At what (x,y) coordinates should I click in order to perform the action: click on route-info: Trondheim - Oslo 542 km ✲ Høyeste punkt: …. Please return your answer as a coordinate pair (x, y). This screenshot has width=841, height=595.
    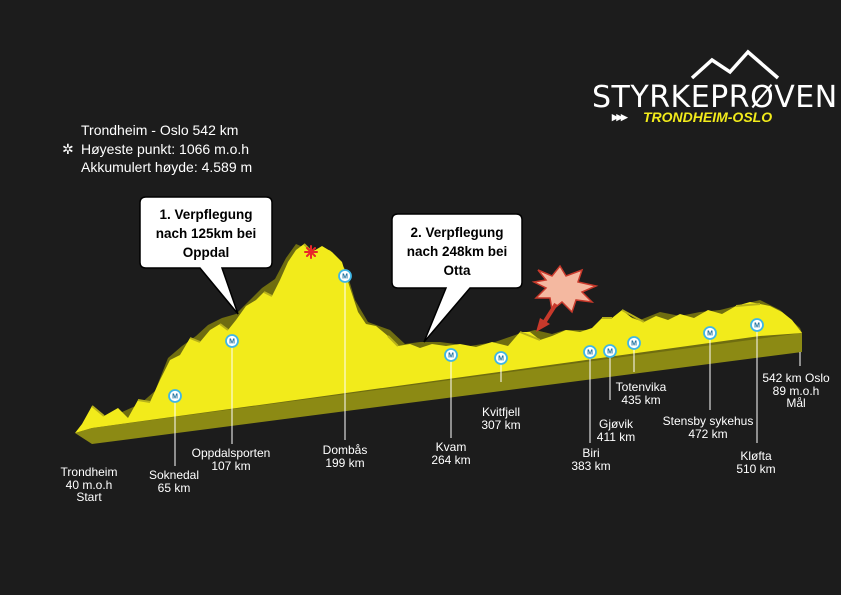
    Looking at the image, I should click on (157, 149).